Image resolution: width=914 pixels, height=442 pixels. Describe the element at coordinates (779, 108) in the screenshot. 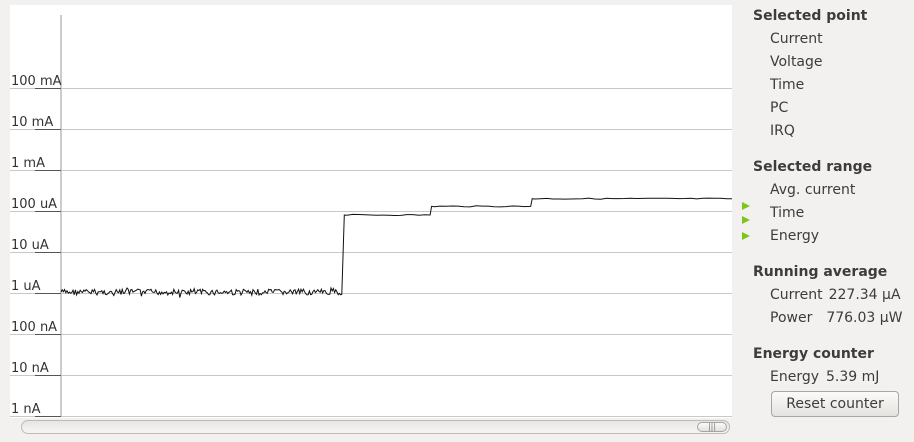

I see `selected-point-pc: PC` at that location.